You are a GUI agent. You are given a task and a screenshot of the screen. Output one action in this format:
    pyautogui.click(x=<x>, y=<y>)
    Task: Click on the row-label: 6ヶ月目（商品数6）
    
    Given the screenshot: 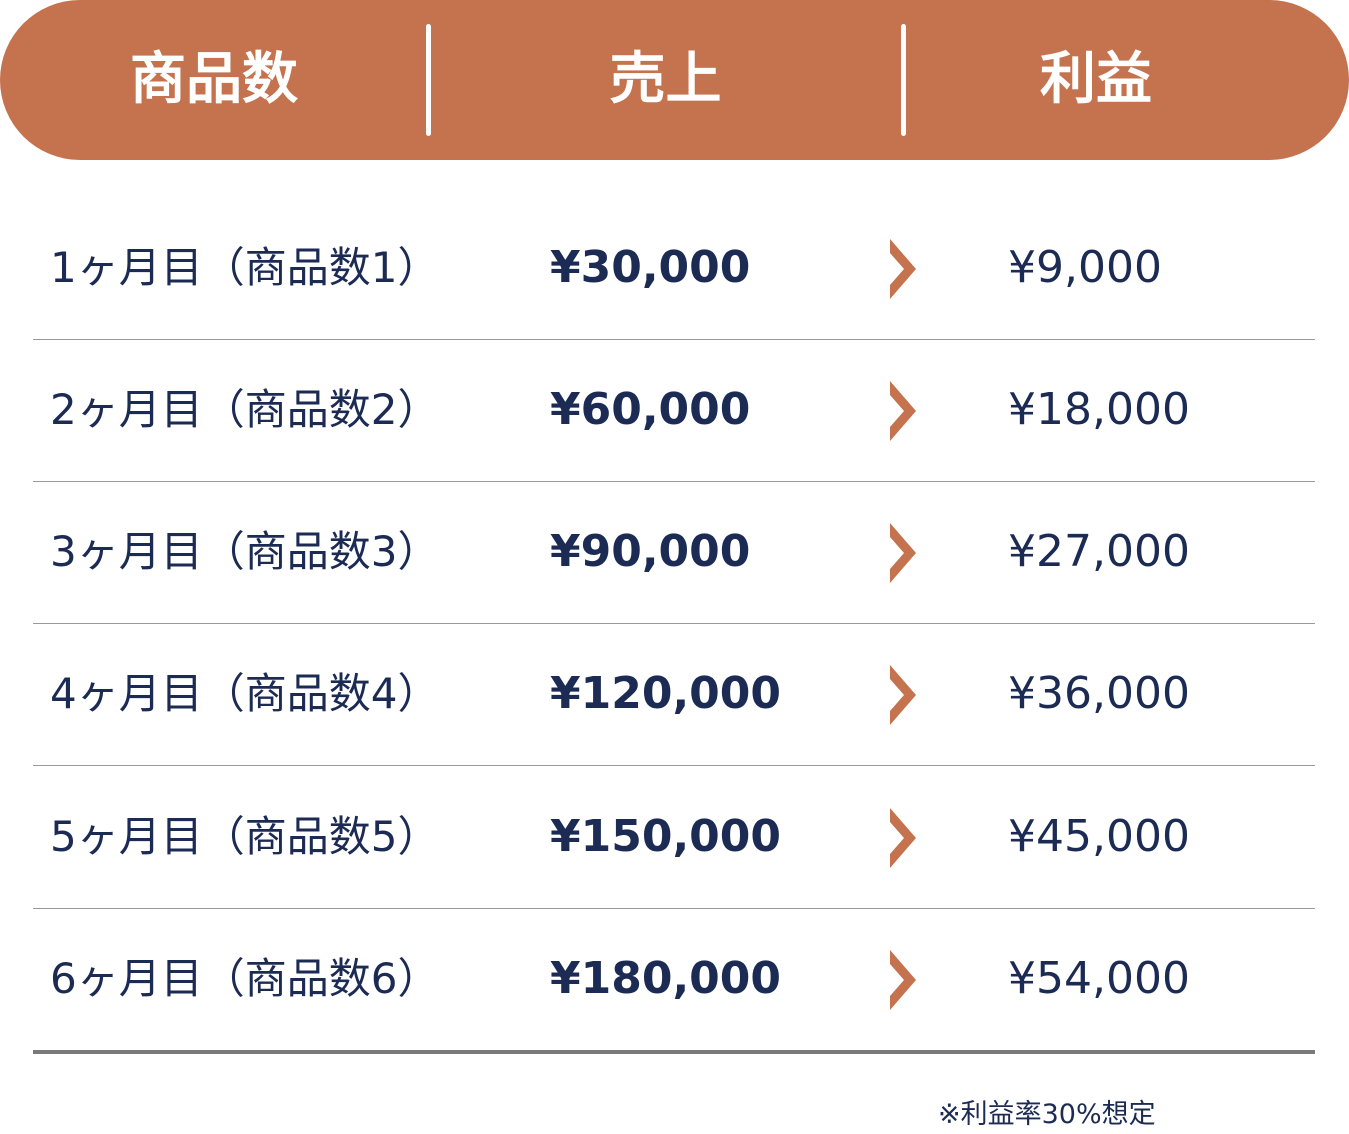 What is the action you would take?
    pyautogui.click(x=245, y=978)
    